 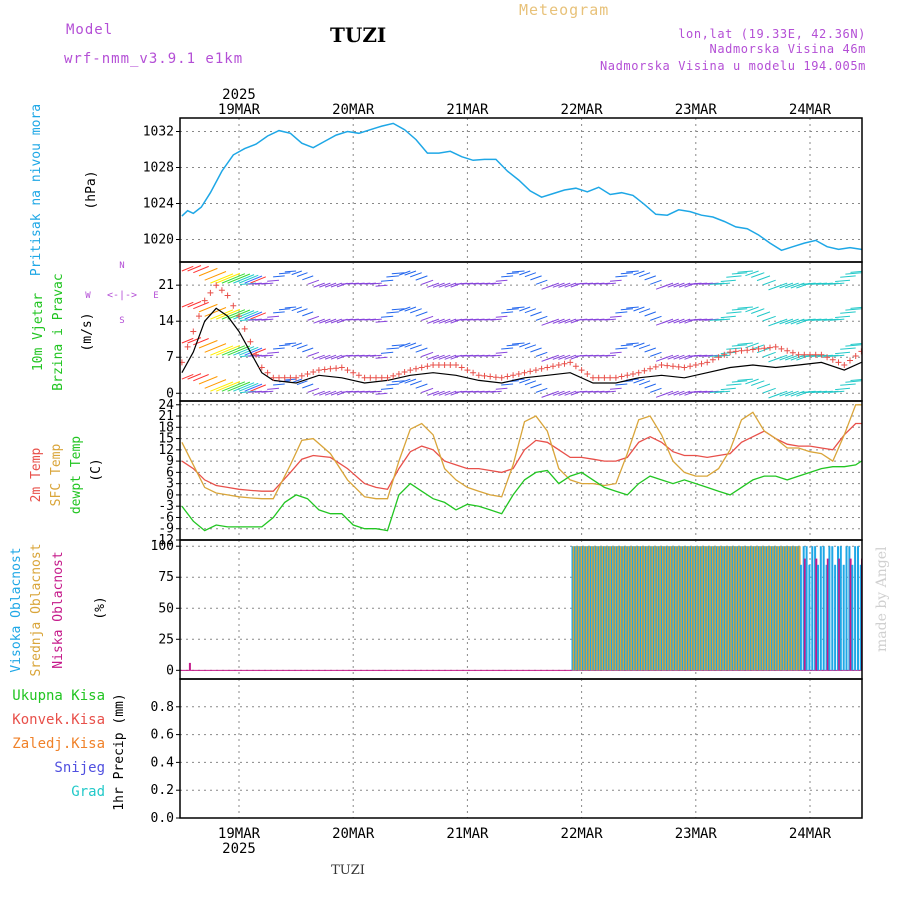 What do you see at coordinates (733, 66) in the screenshot?
I see `model-elevation-label: Nadmorska Visina u modelu 194.005m` at bounding box center [733, 66].